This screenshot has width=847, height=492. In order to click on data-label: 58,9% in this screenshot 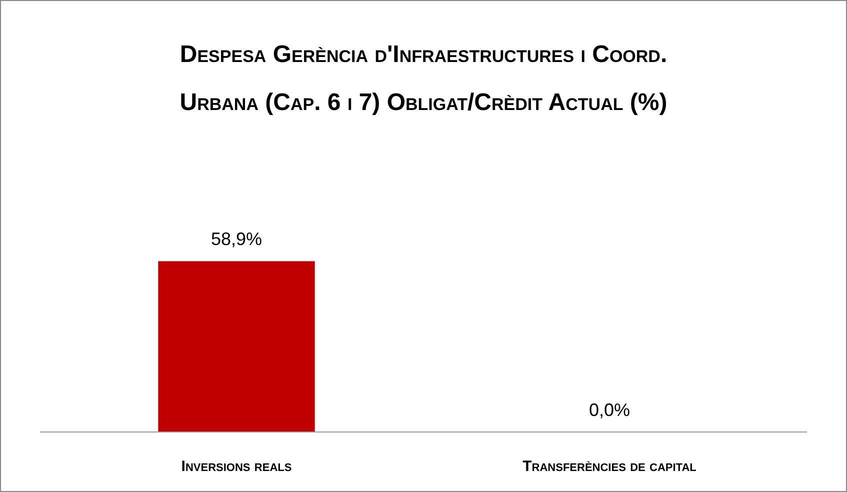, I will do `click(236, 239)`.